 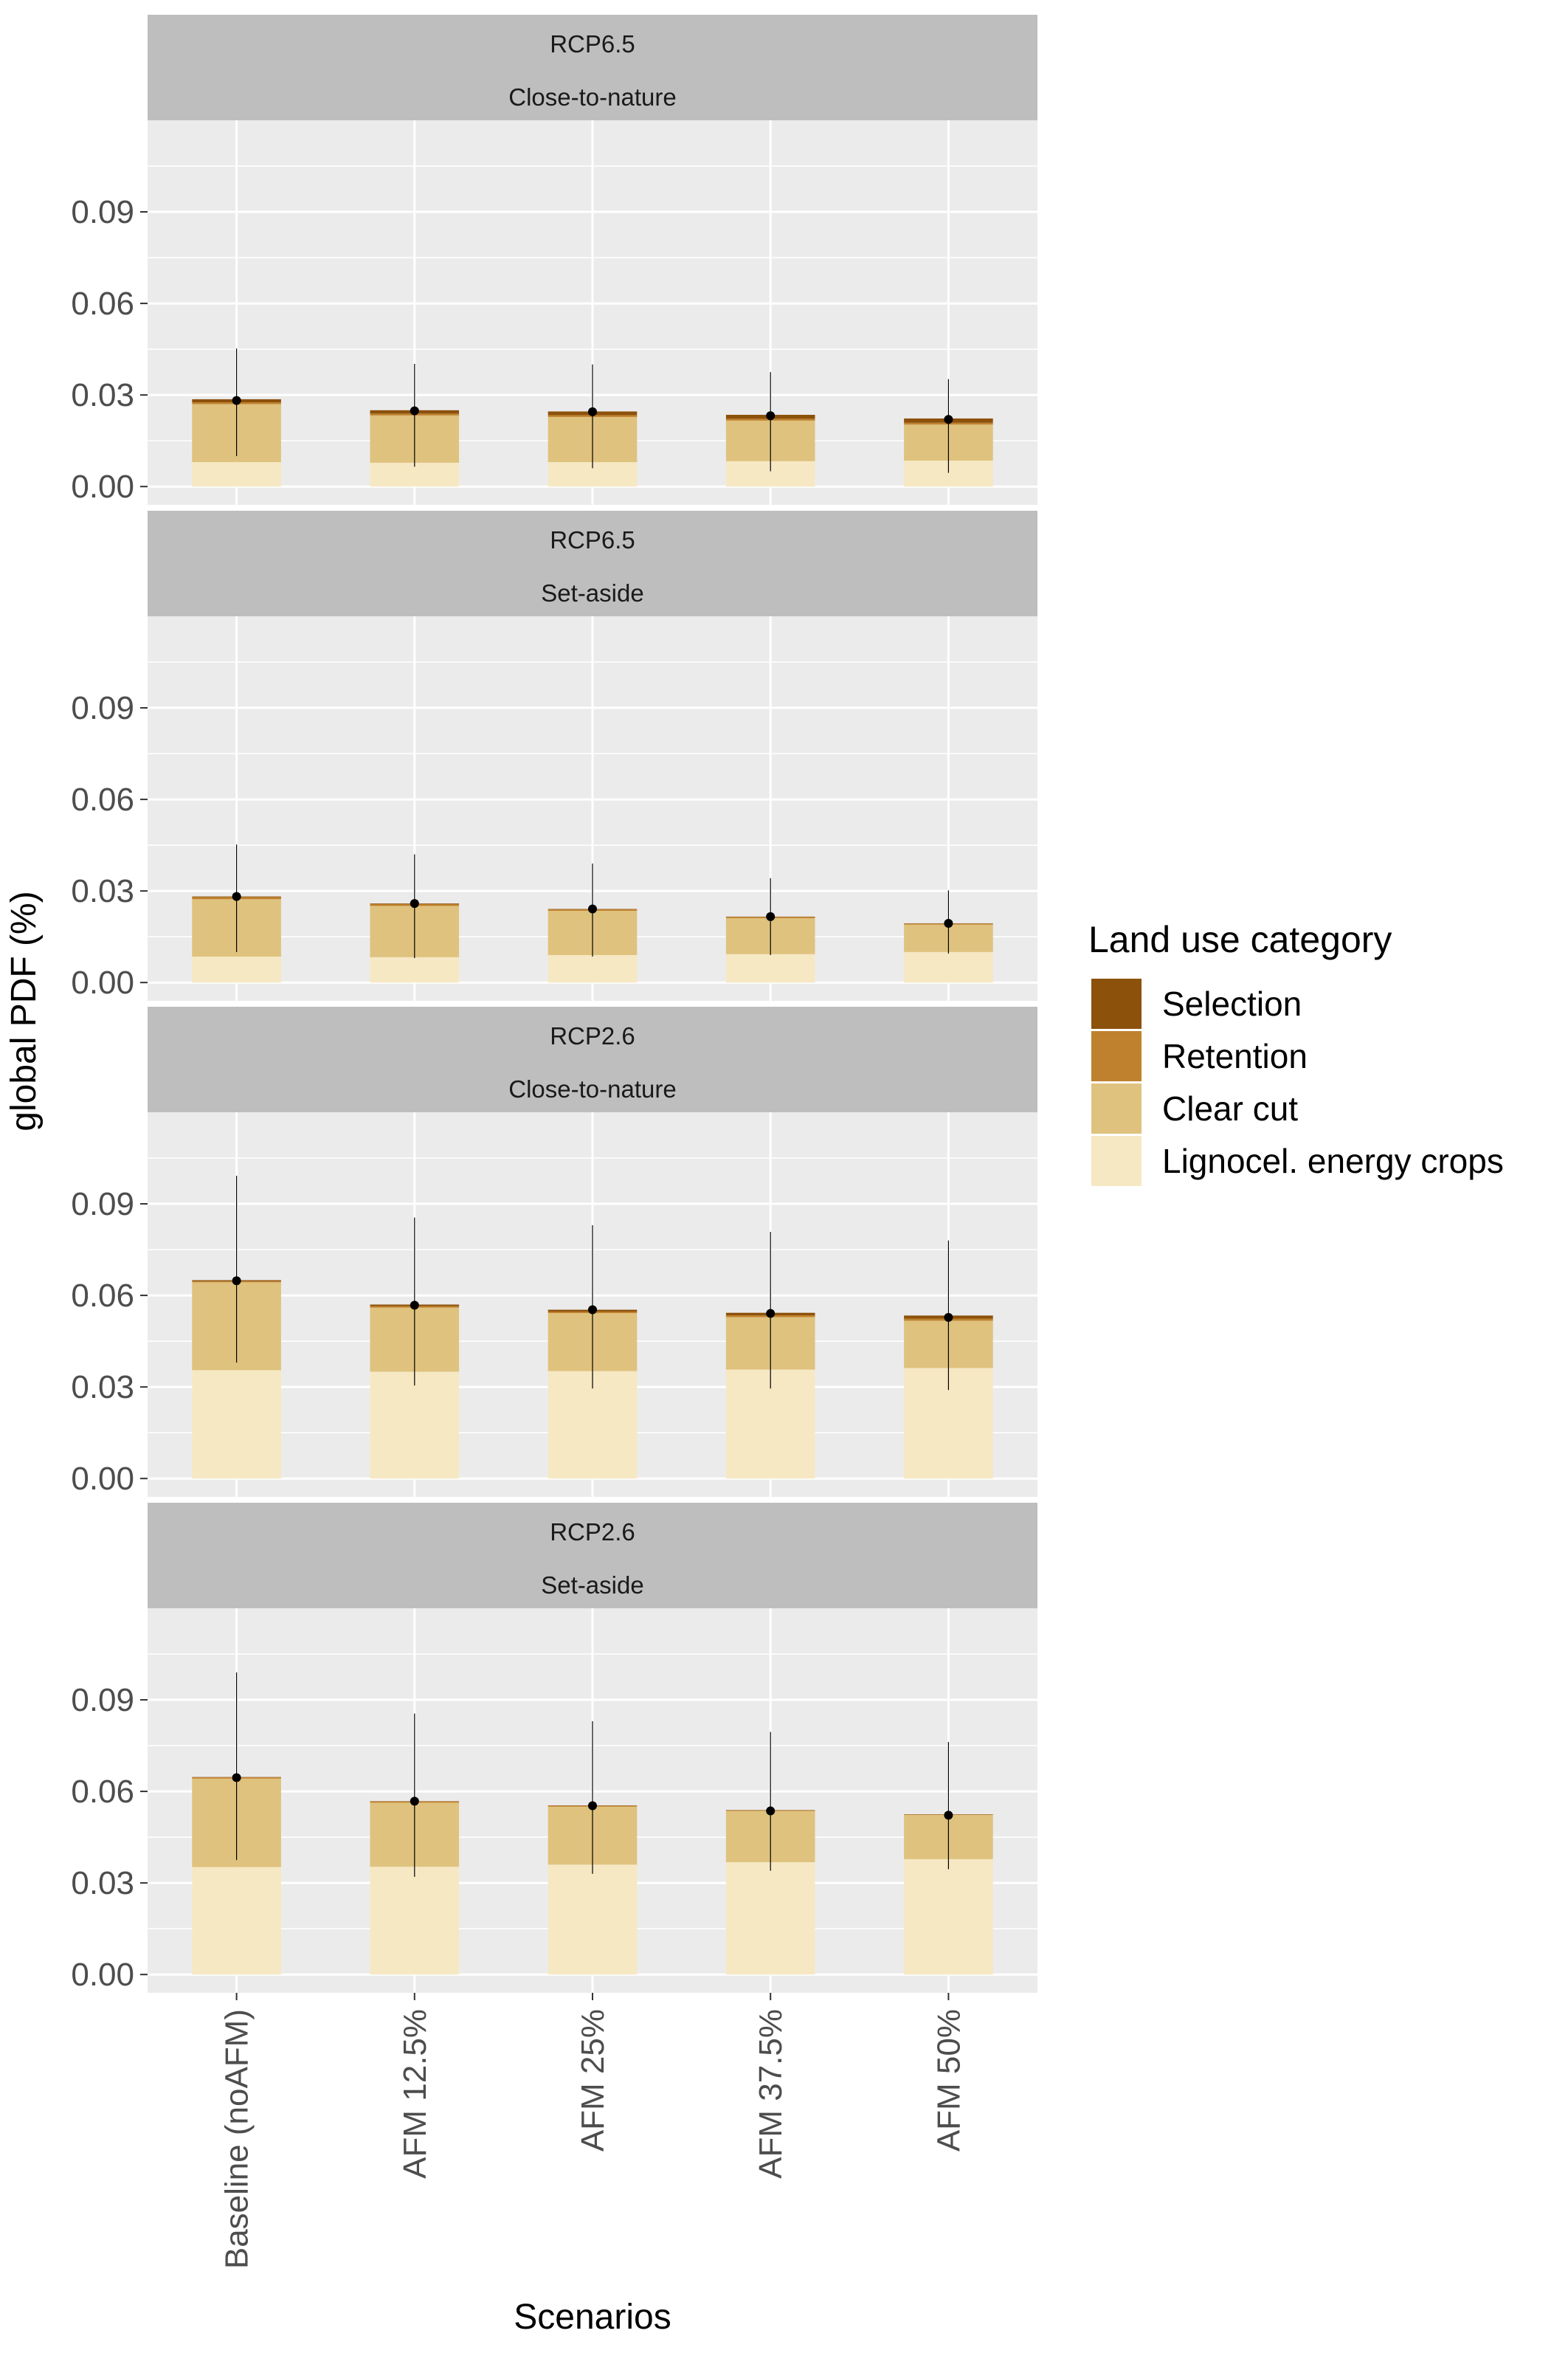 I want to click on legend-label-lignocel-energy-crops: Lignocel. energy crops, so click(x=1333, y=1161).